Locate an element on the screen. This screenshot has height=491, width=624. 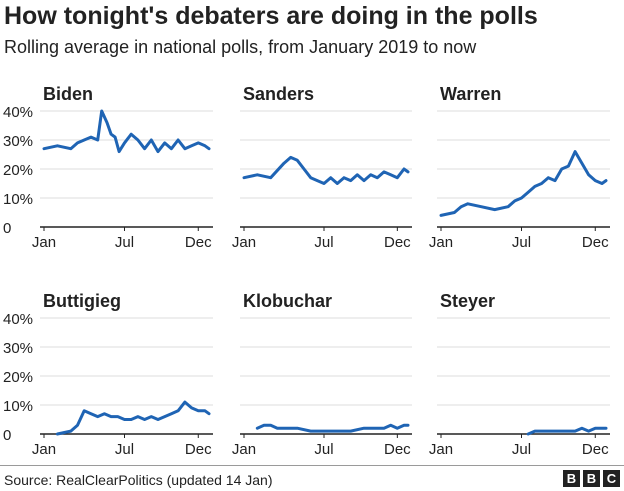
panel-title: Steyer is located at coordinates (467, 301).